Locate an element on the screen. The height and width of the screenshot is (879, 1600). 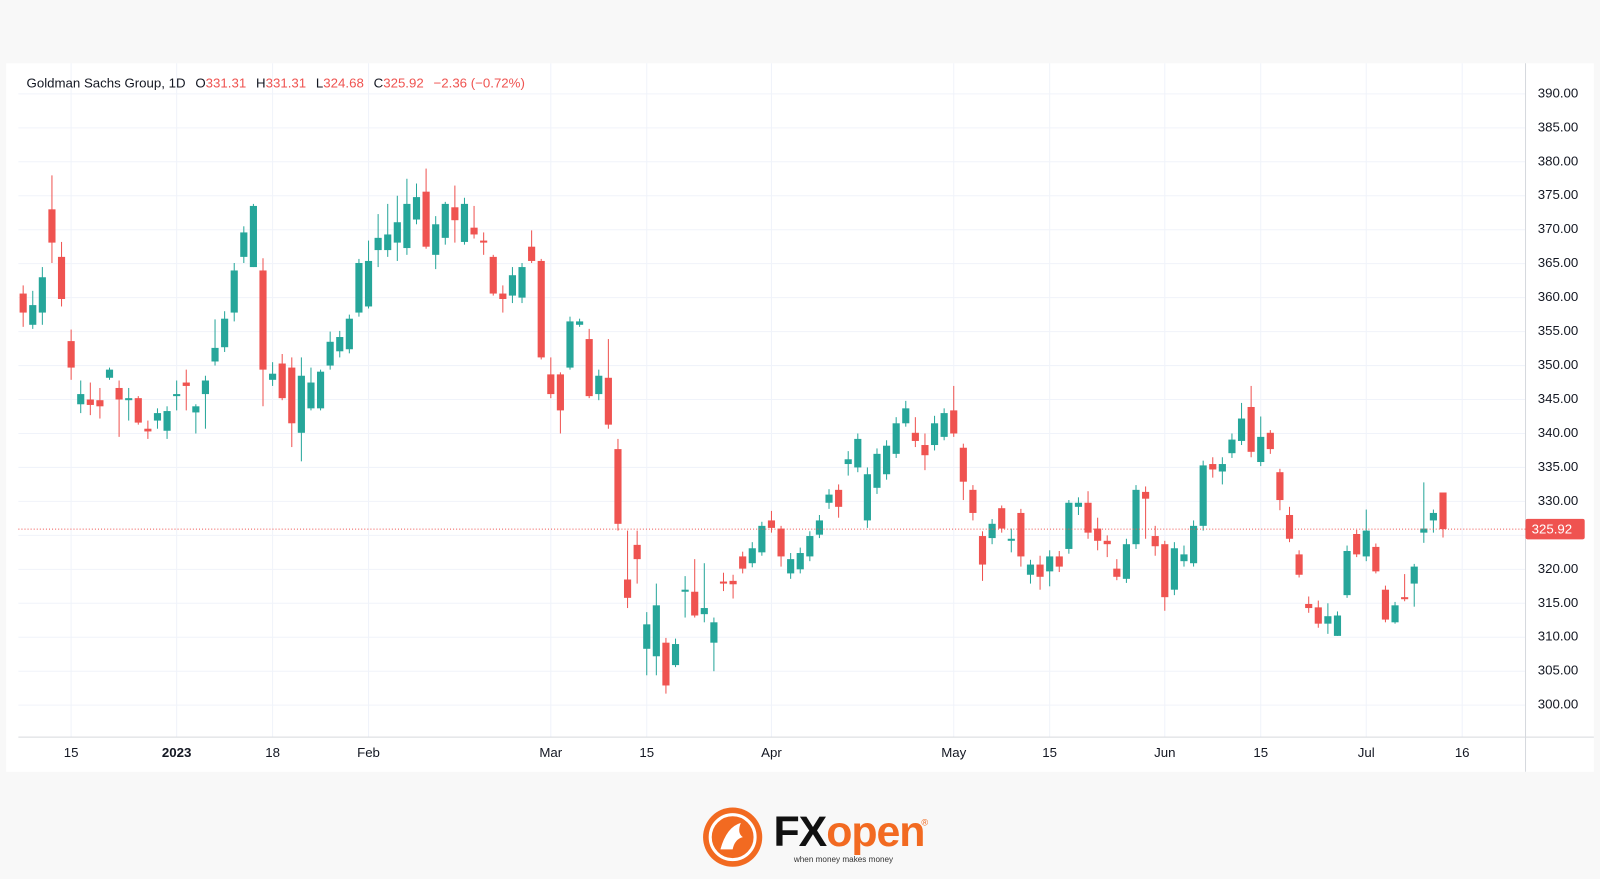
logo-icon-mark is located at coordinates (731, 836).